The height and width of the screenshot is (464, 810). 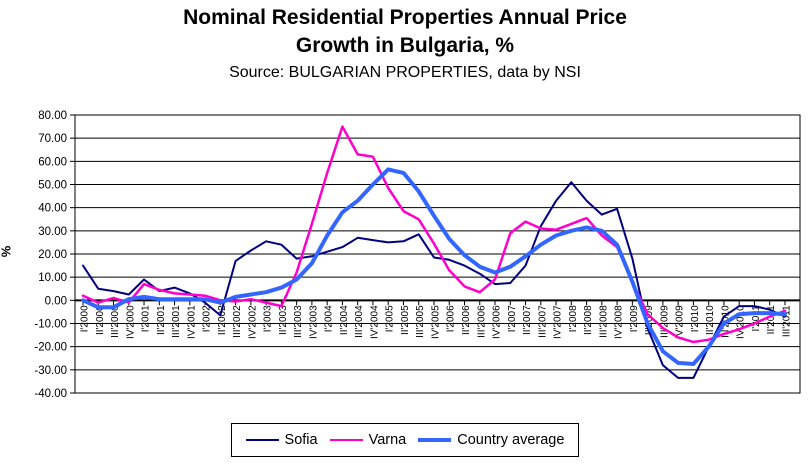 What do you see at coordinates (573, 318) in the screenshot?
I see `x-category-label: I'2008` at bounding box center [573, 318].